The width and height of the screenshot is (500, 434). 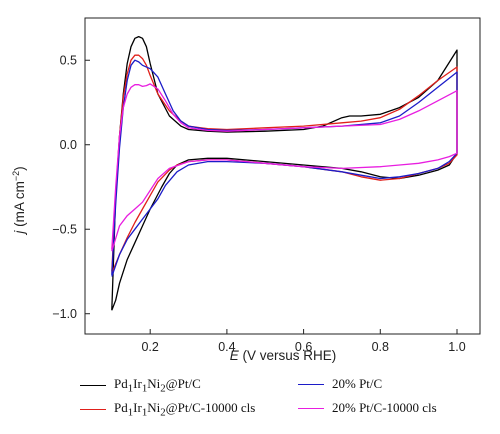 I want to click on legend-item: Pd1Ir1Ni2@Pt/C-10000 cls, so click(x=167, y=409).